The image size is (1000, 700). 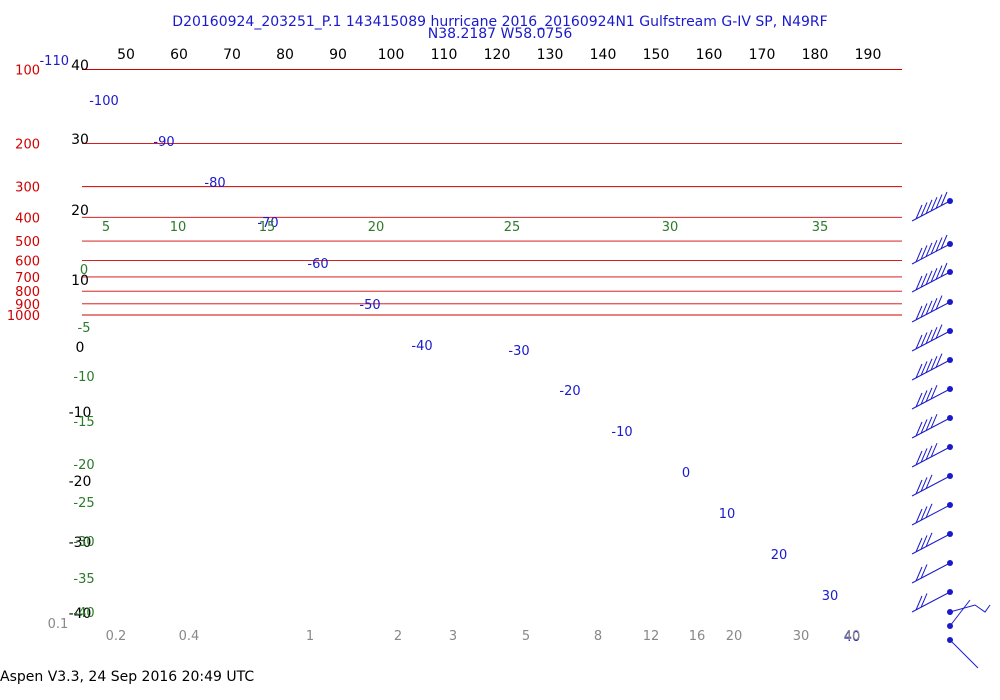 What do you see at coordinates (526, 636) in the screenshot?
I see `mixing-ratio-label: 5` at bounding box center [526, 636].